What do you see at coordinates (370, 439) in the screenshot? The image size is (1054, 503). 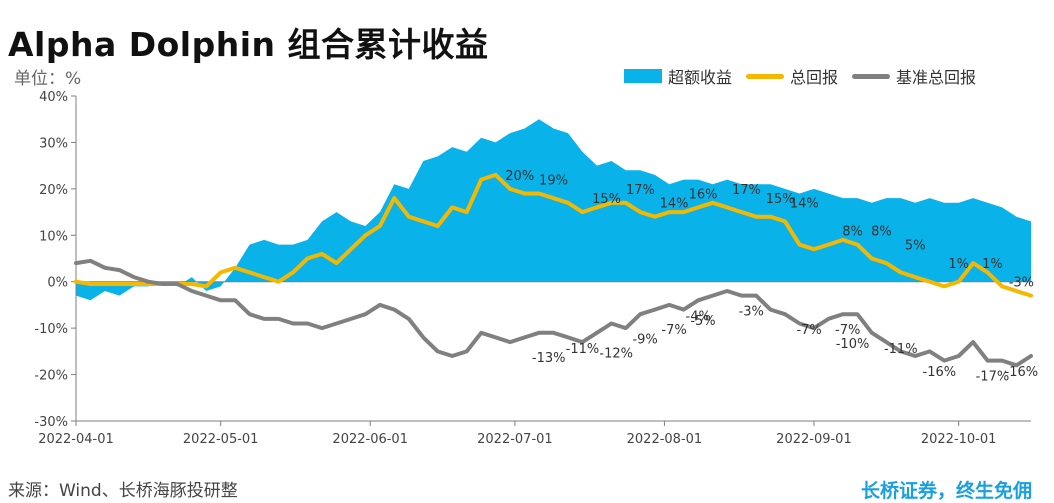 I see `x-tick-label: 2022-06-01` at bounding box center [370, 439].